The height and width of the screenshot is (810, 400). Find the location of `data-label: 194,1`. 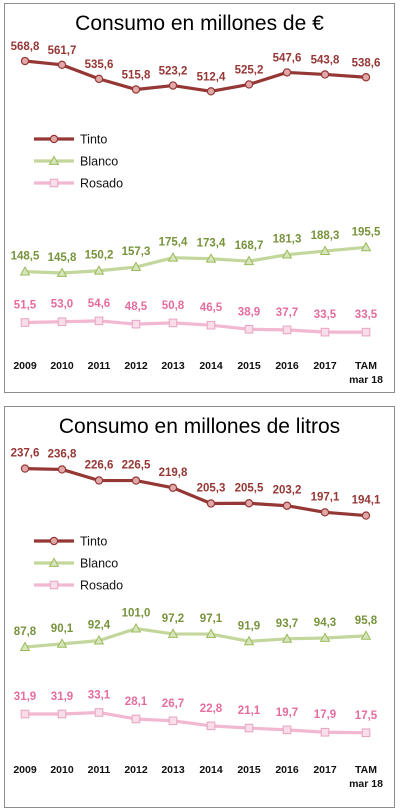

data-label: 194,1 is located at coordinates (366, 501).